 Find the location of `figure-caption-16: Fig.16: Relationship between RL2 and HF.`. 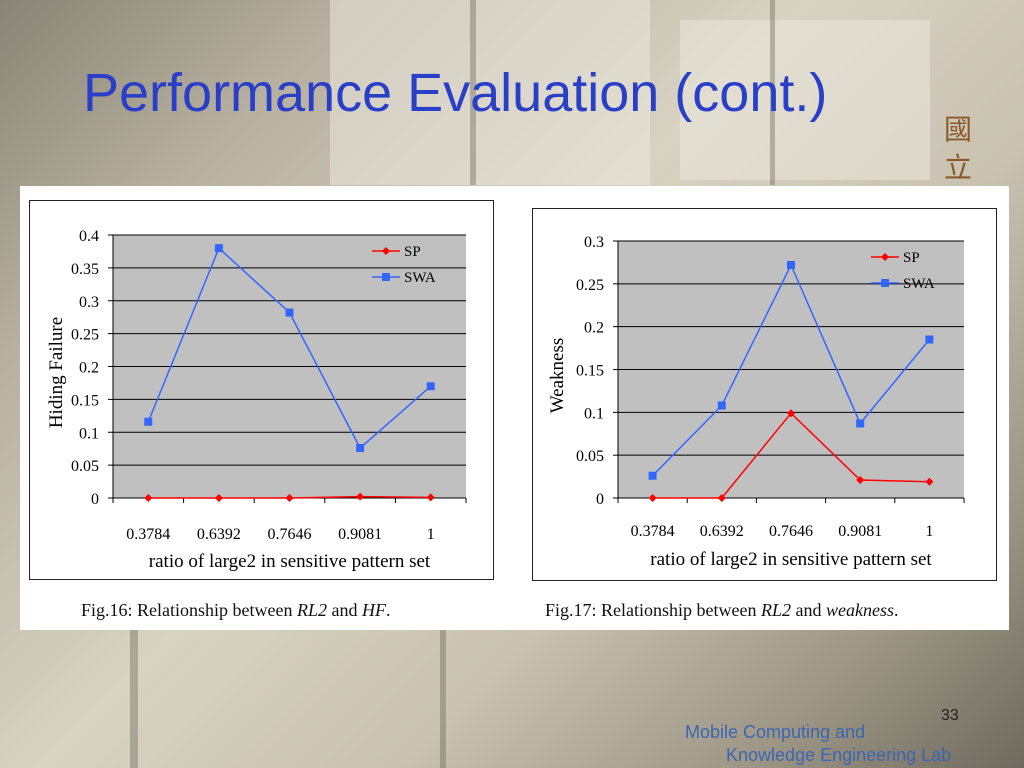

figure-caption-16: Fig.16: Relationship between RL2 and HF. is located at coordinates (236, 610).